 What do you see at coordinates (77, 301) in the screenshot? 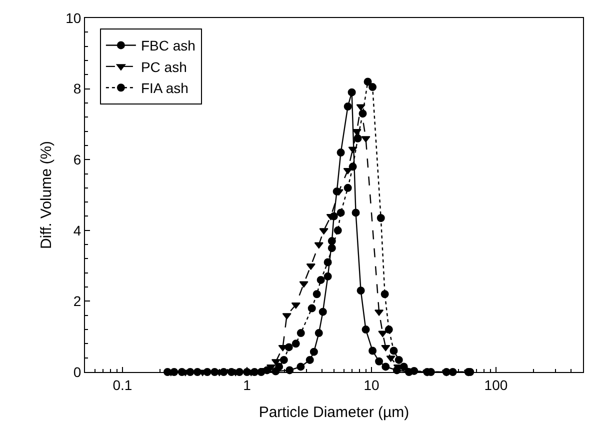
I see `y-tick-label: 2` at bounding box center [77, 301].